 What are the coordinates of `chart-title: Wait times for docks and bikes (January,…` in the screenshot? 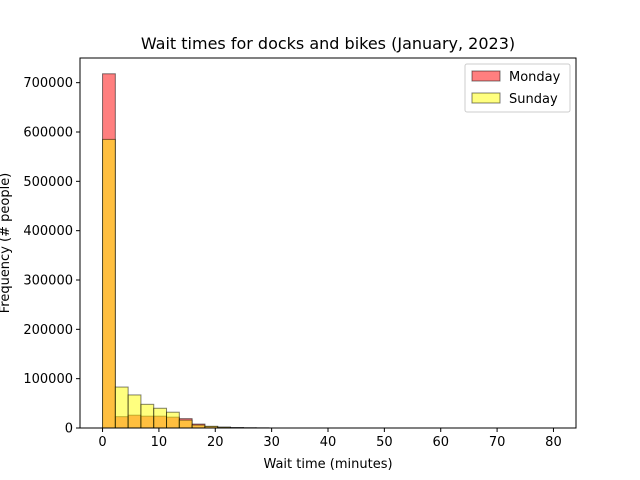 It's located at (328, 43).